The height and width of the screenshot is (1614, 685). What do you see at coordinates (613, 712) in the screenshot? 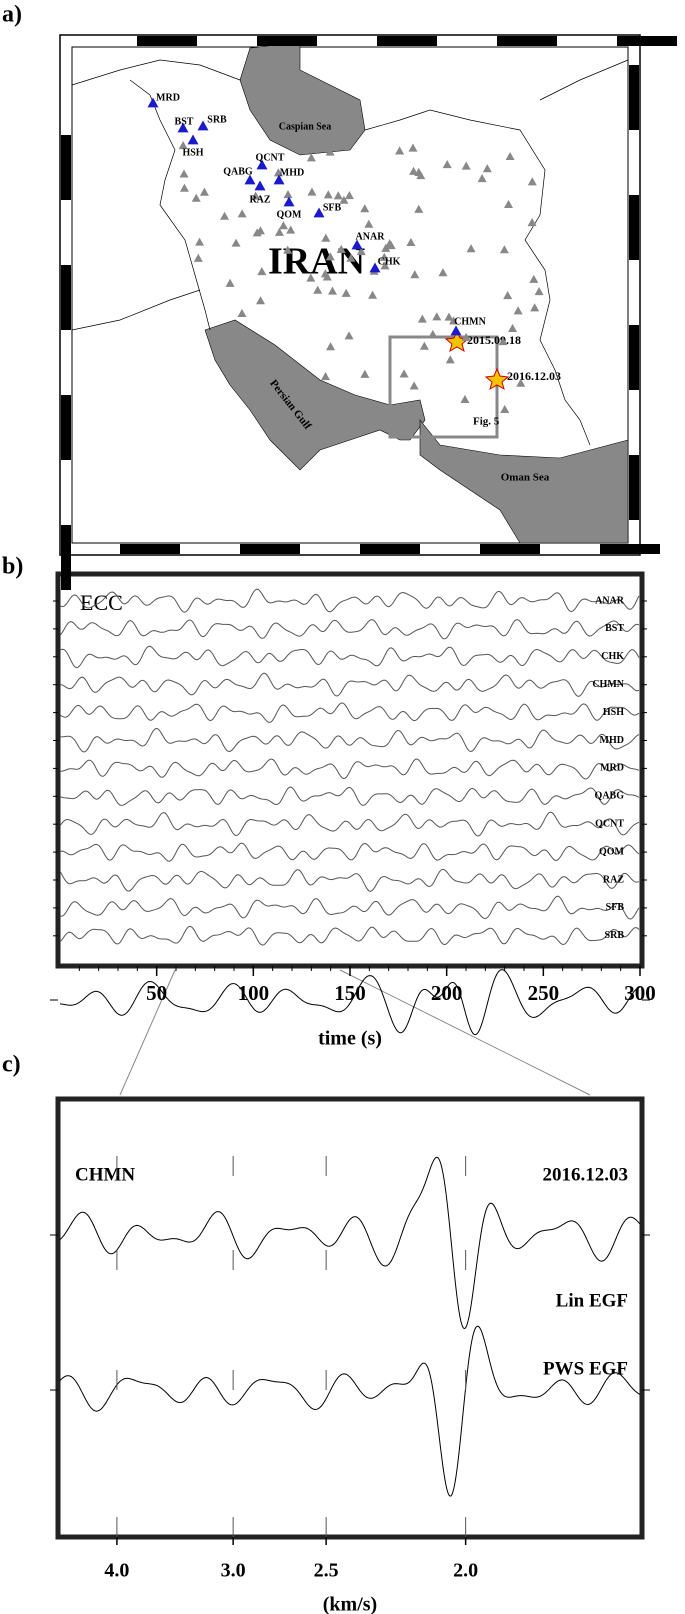
I see `trace-label: HSH` at bounding box center [613, 712].